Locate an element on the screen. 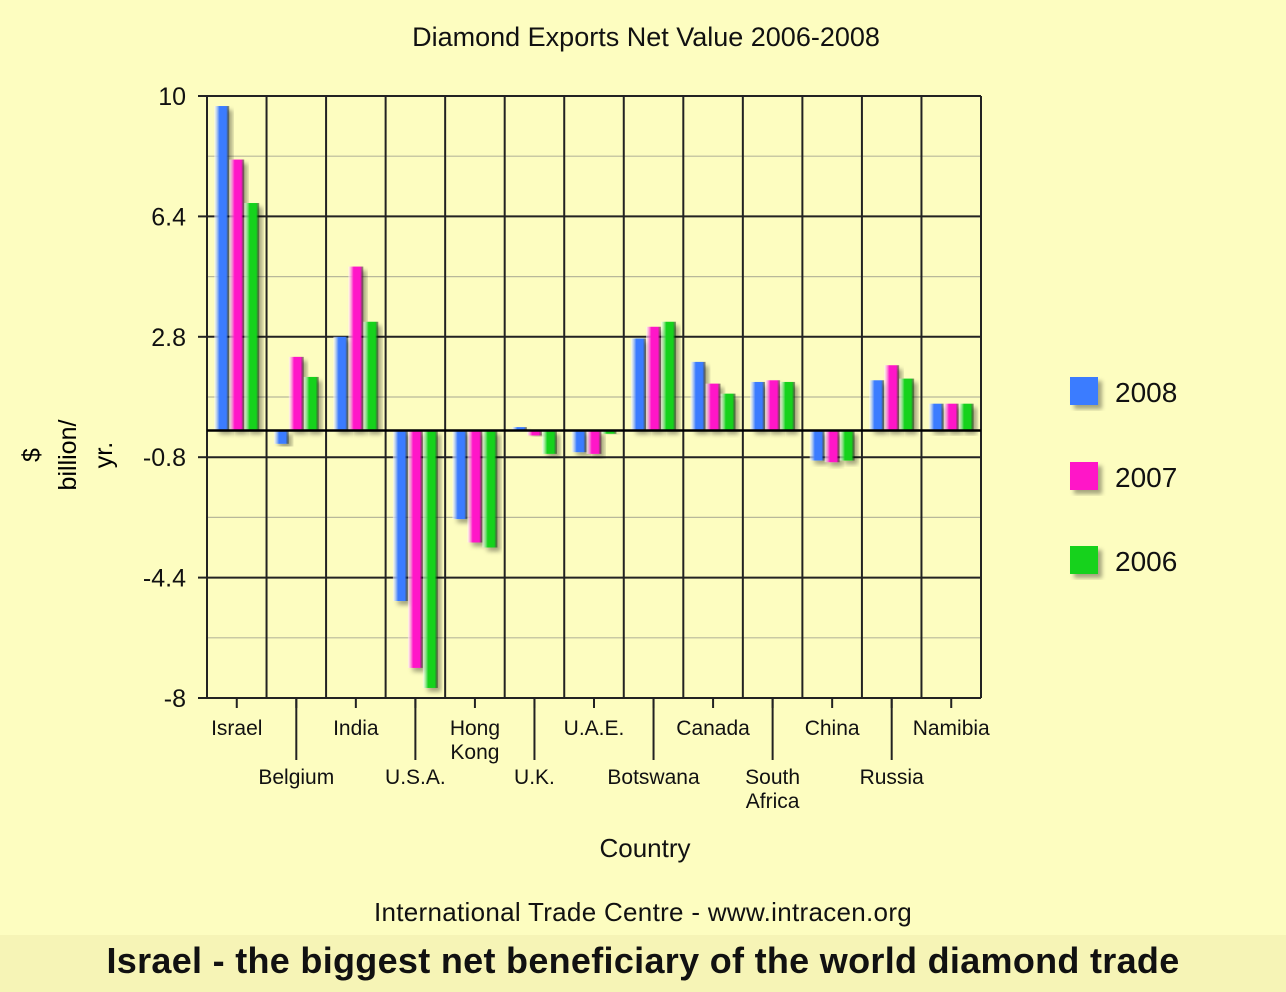 This screenshot has height=992, width=1286. x-tick-label: Hong is located at coordinates (475, 728).